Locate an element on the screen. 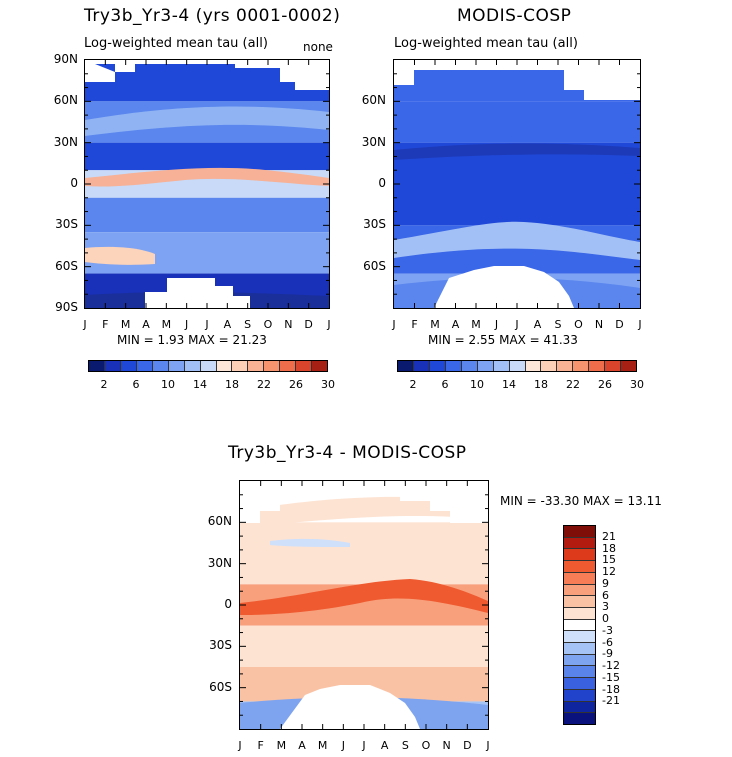 The width and height of the screenshot is (732, 757). panel3-heatmap is located at coordinates (364, 605).